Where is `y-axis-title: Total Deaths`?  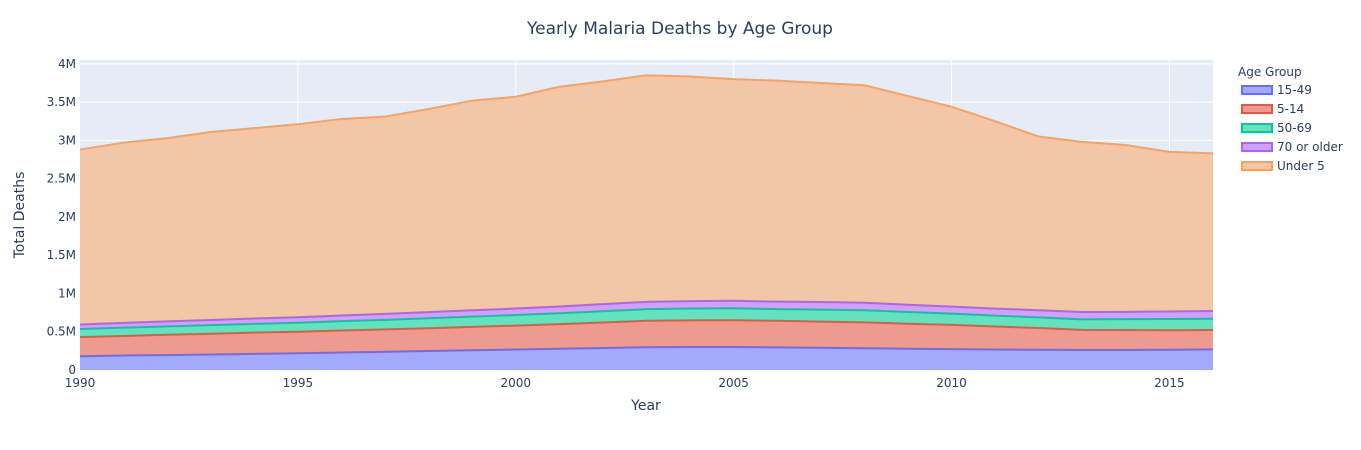 y-axis-title: Total Deaths is located at coordinates (20, 216).